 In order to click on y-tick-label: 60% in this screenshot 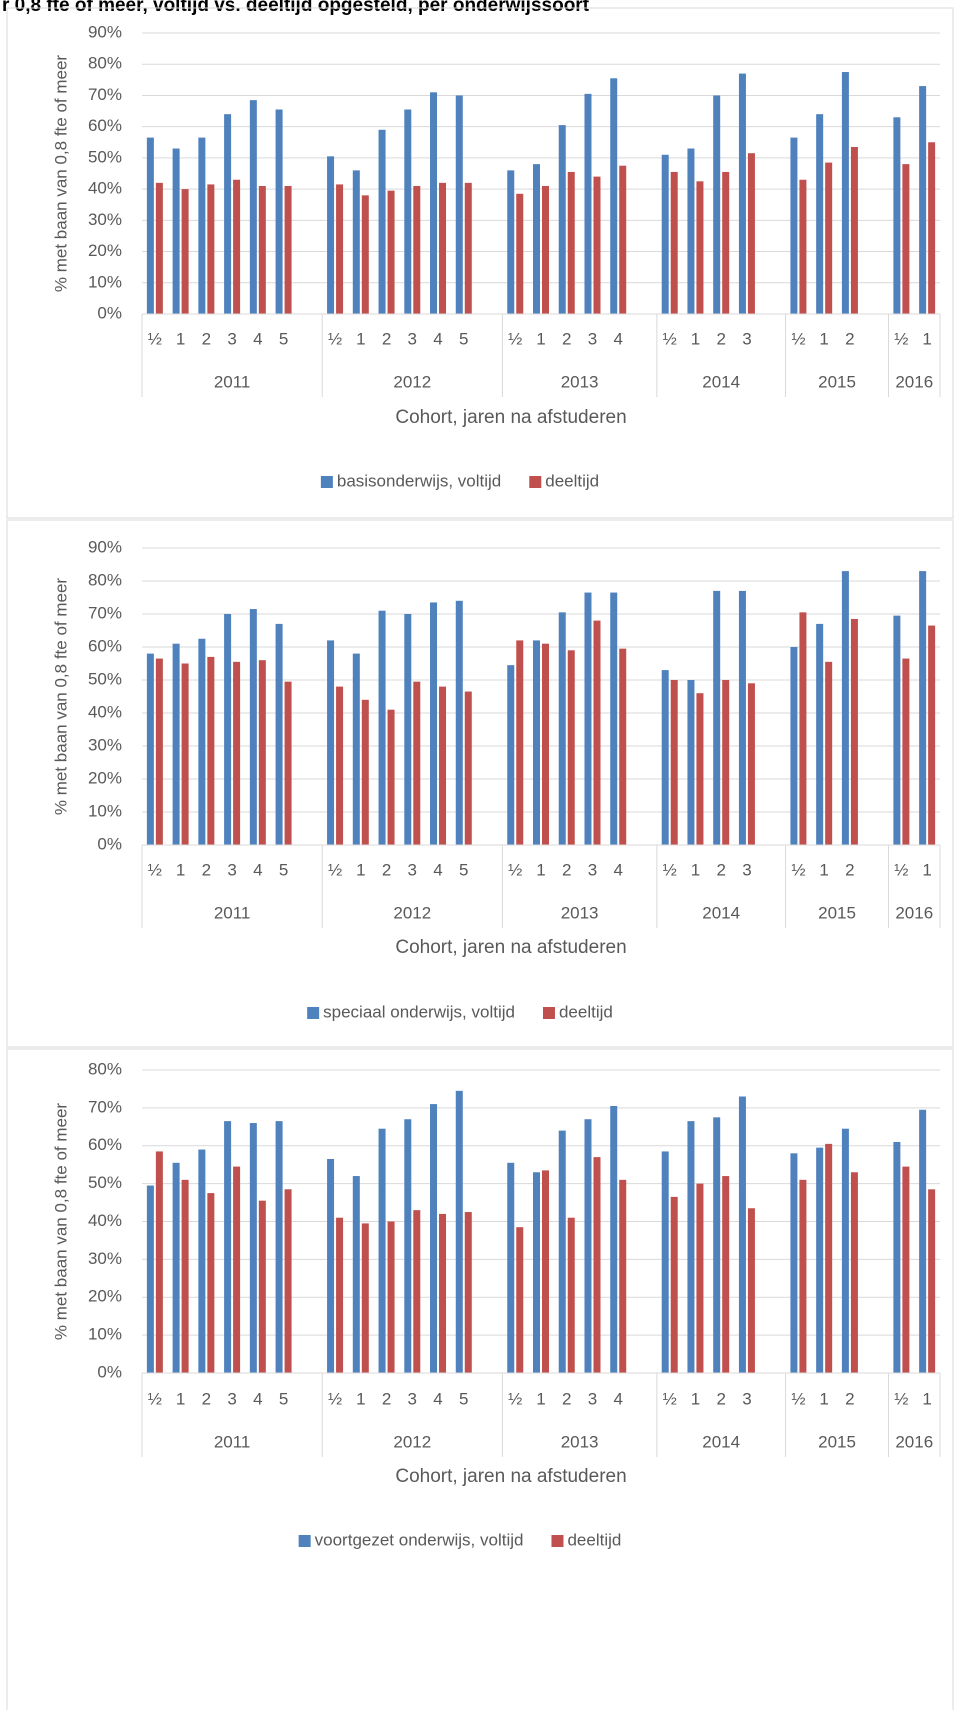, I will do `click(105, 645)`.